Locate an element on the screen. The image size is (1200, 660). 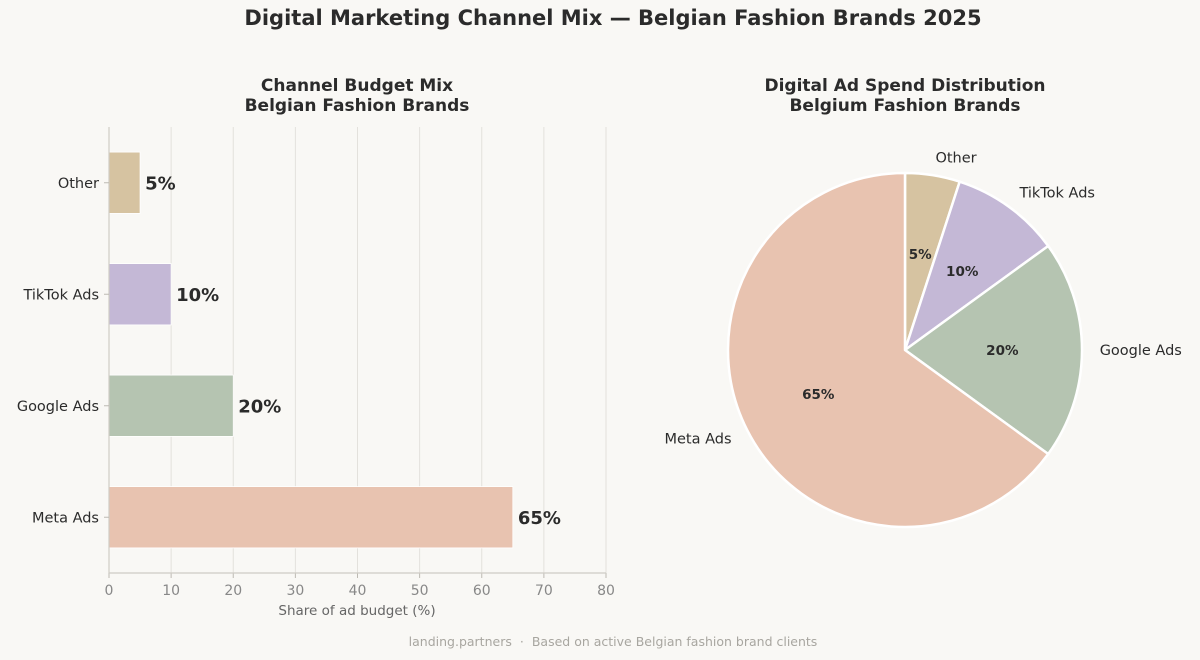
bar-y-tick-label: TikTok Ads is located at coordinates (60, 295).